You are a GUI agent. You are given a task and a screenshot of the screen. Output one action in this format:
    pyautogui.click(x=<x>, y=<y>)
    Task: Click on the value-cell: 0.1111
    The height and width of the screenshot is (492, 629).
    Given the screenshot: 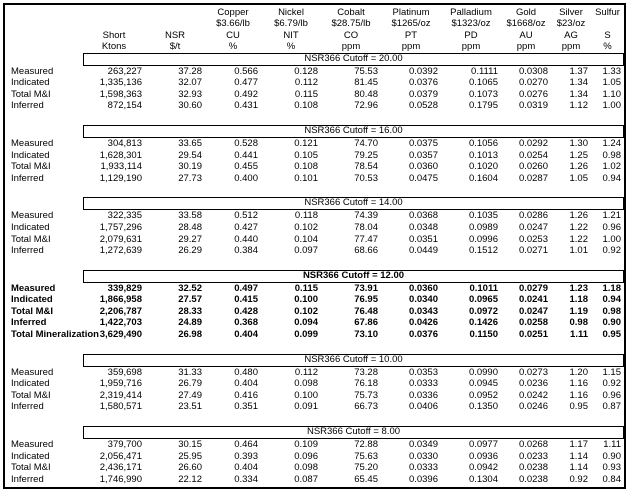 What is the action you would take?
    pyautogui.click(x=484, y=71)
    